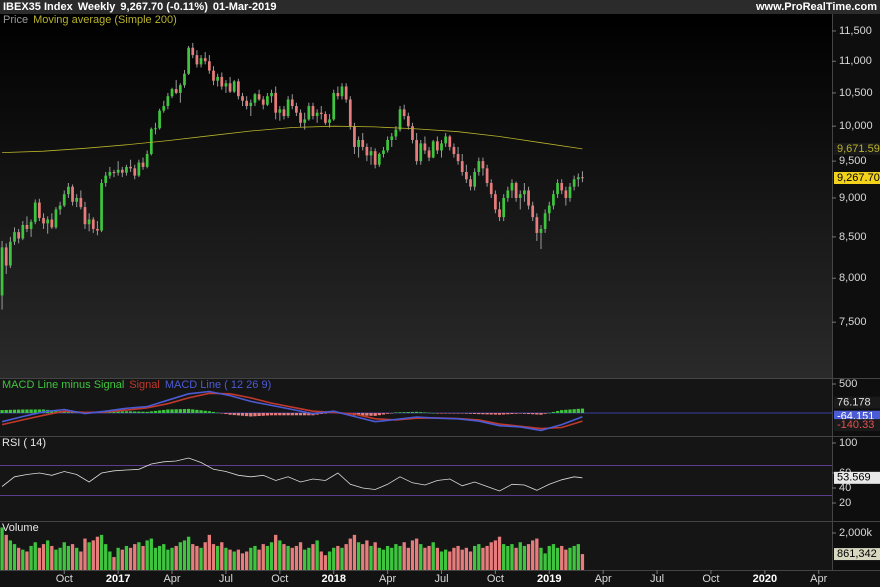 The width and height of the screenshot is (880, 587). What do you see at coordinates (816, 7) in the screenshot?
I see `site-label: www.ProRealTime.com` at bounding box center [816, 7].